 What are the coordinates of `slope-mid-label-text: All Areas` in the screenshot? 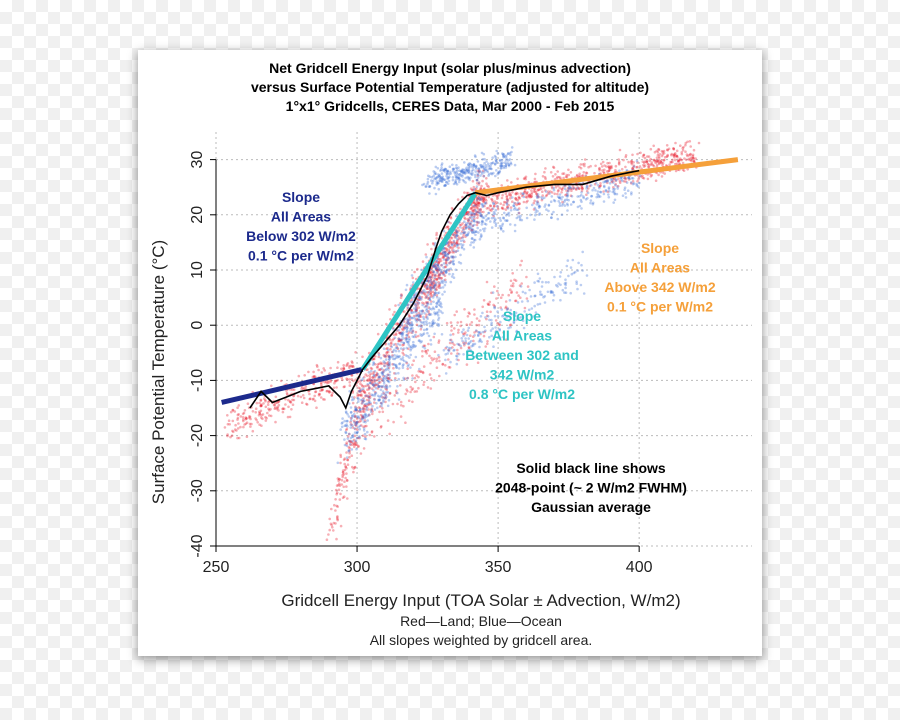 It's located at (522, 336).